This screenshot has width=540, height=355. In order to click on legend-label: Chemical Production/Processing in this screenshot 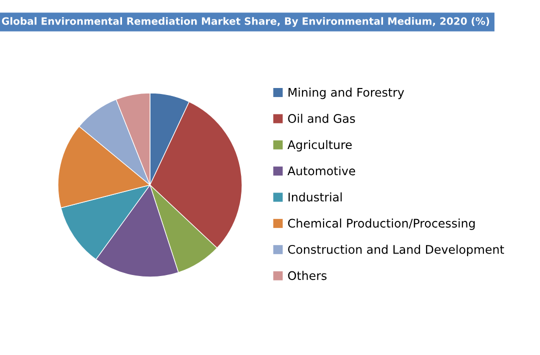, I will do `click(381, 224)`.